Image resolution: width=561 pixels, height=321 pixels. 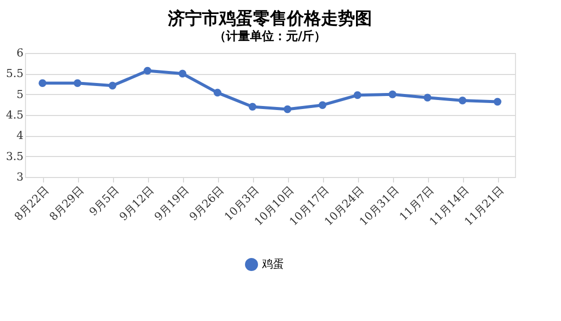 What do you see at coordinates (15, 73) in the screenshot?
I see `y-tick-label: 5.5` at bounding box center [15, 73].